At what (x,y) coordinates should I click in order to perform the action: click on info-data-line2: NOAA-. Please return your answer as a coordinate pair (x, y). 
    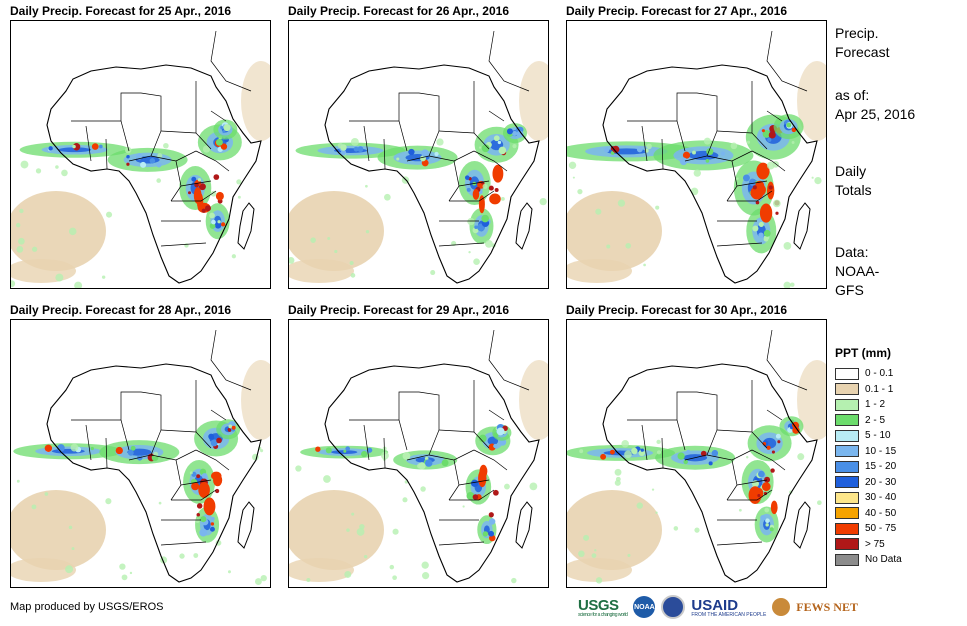
    Looking at the image, I should click on (857, 271).